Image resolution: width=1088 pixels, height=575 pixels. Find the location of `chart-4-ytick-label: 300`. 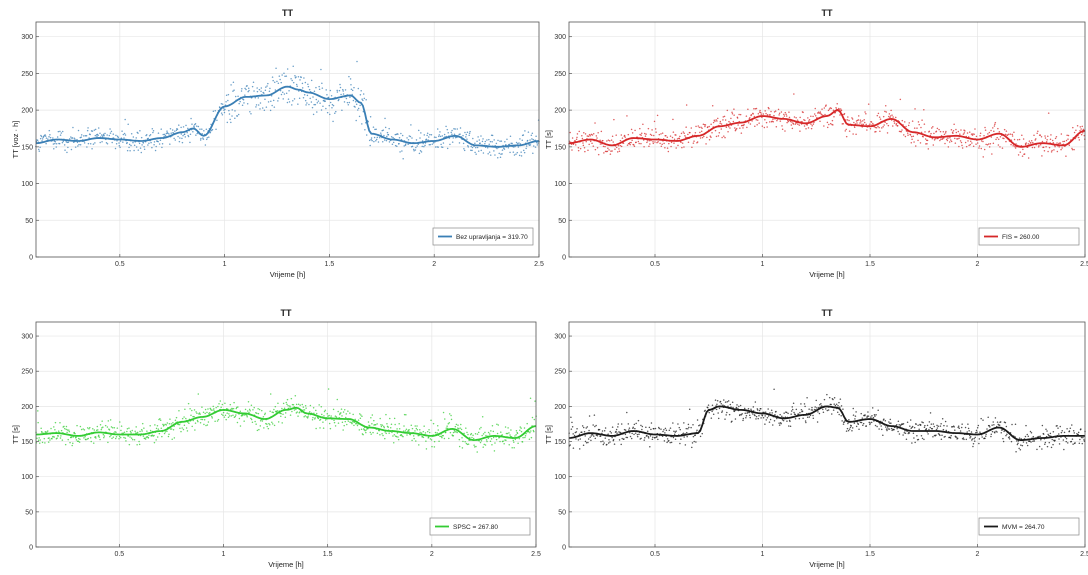

chart-4-ytick-label: 300 is located at coordinates (560, 337).